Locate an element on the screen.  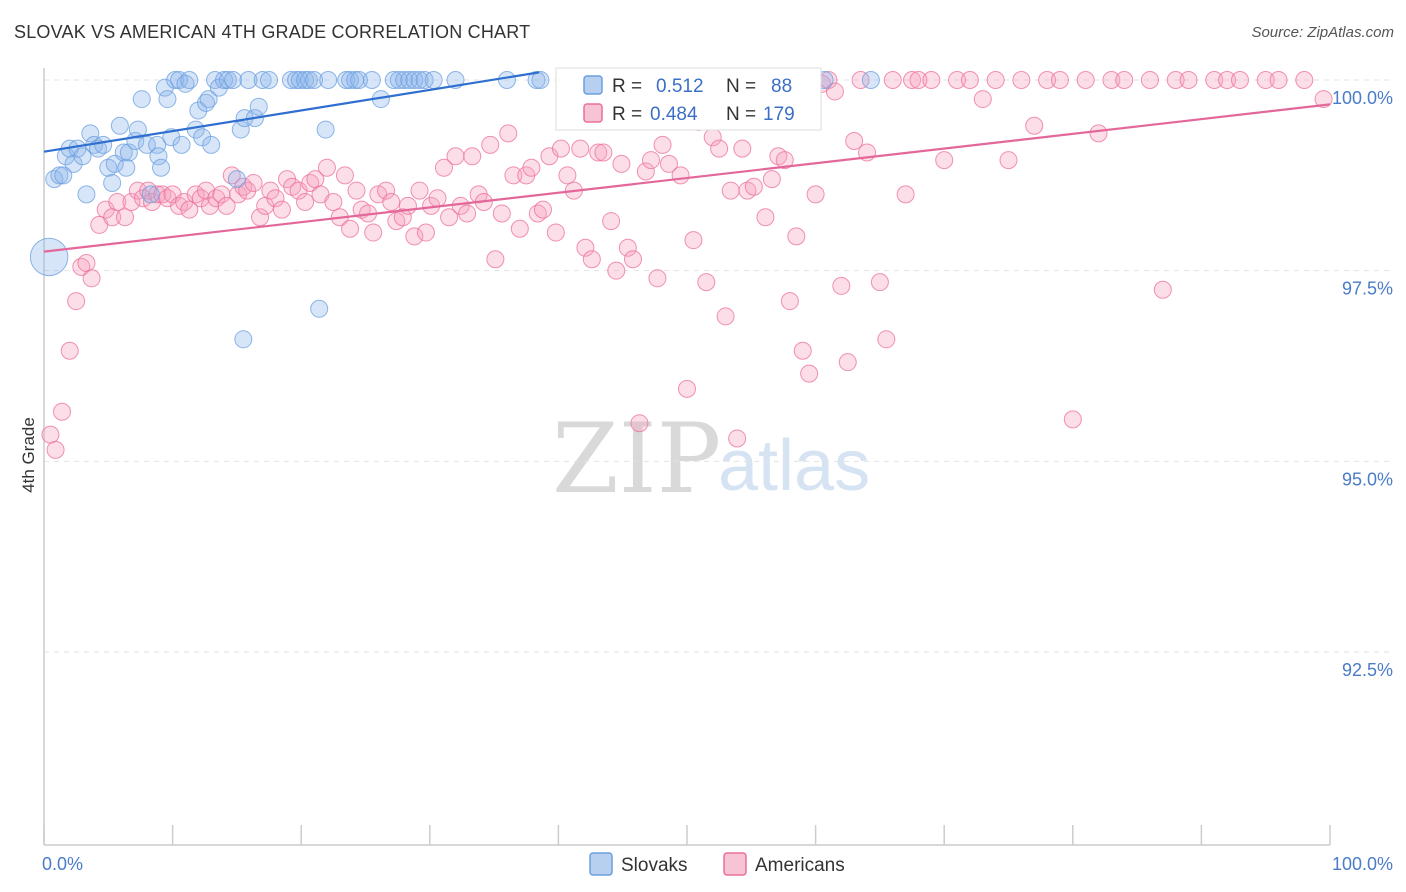
legend-n-label-americans: N = is located at coordinates (741, 114).